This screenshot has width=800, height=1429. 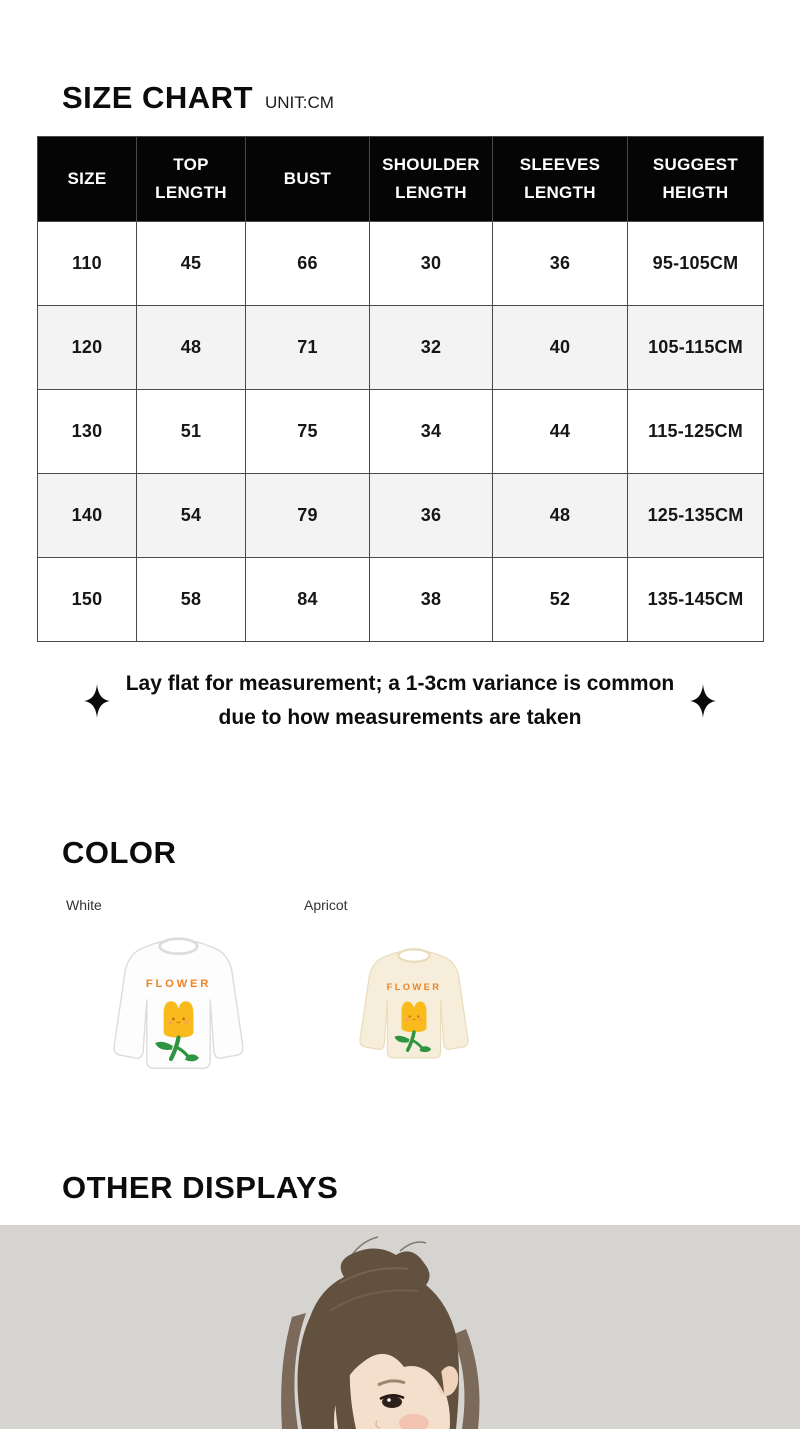 I want to click on column-header-sleeves-length: SLEEVES LENGTH, so click(x=560, y=179).